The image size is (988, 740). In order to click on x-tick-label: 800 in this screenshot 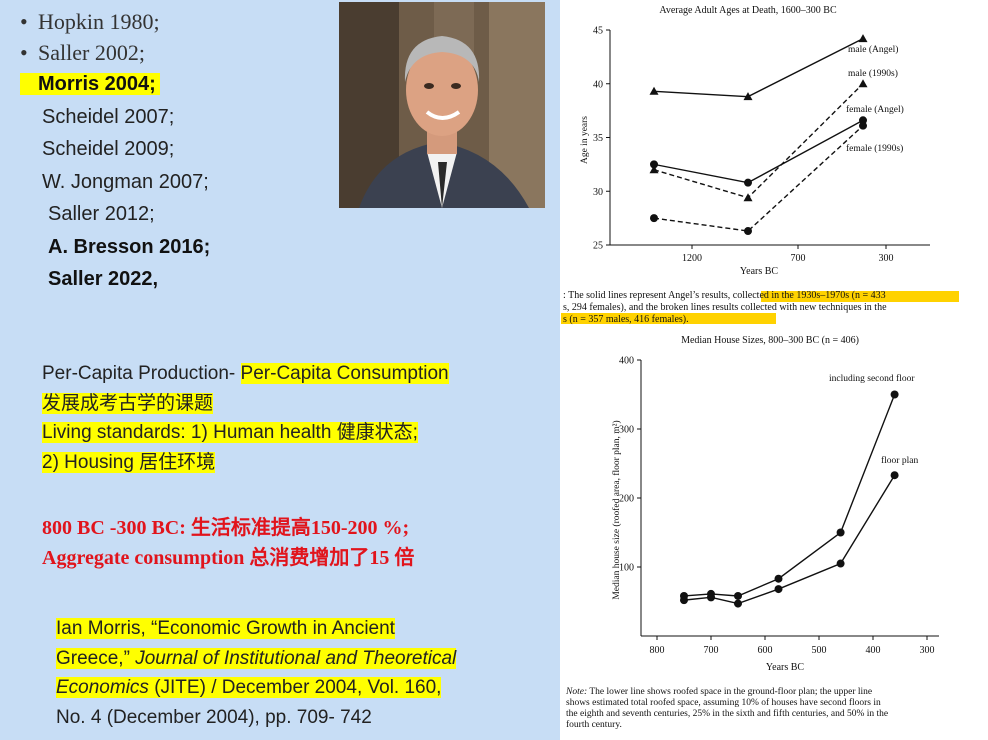, I will do `click(657, 650)`.